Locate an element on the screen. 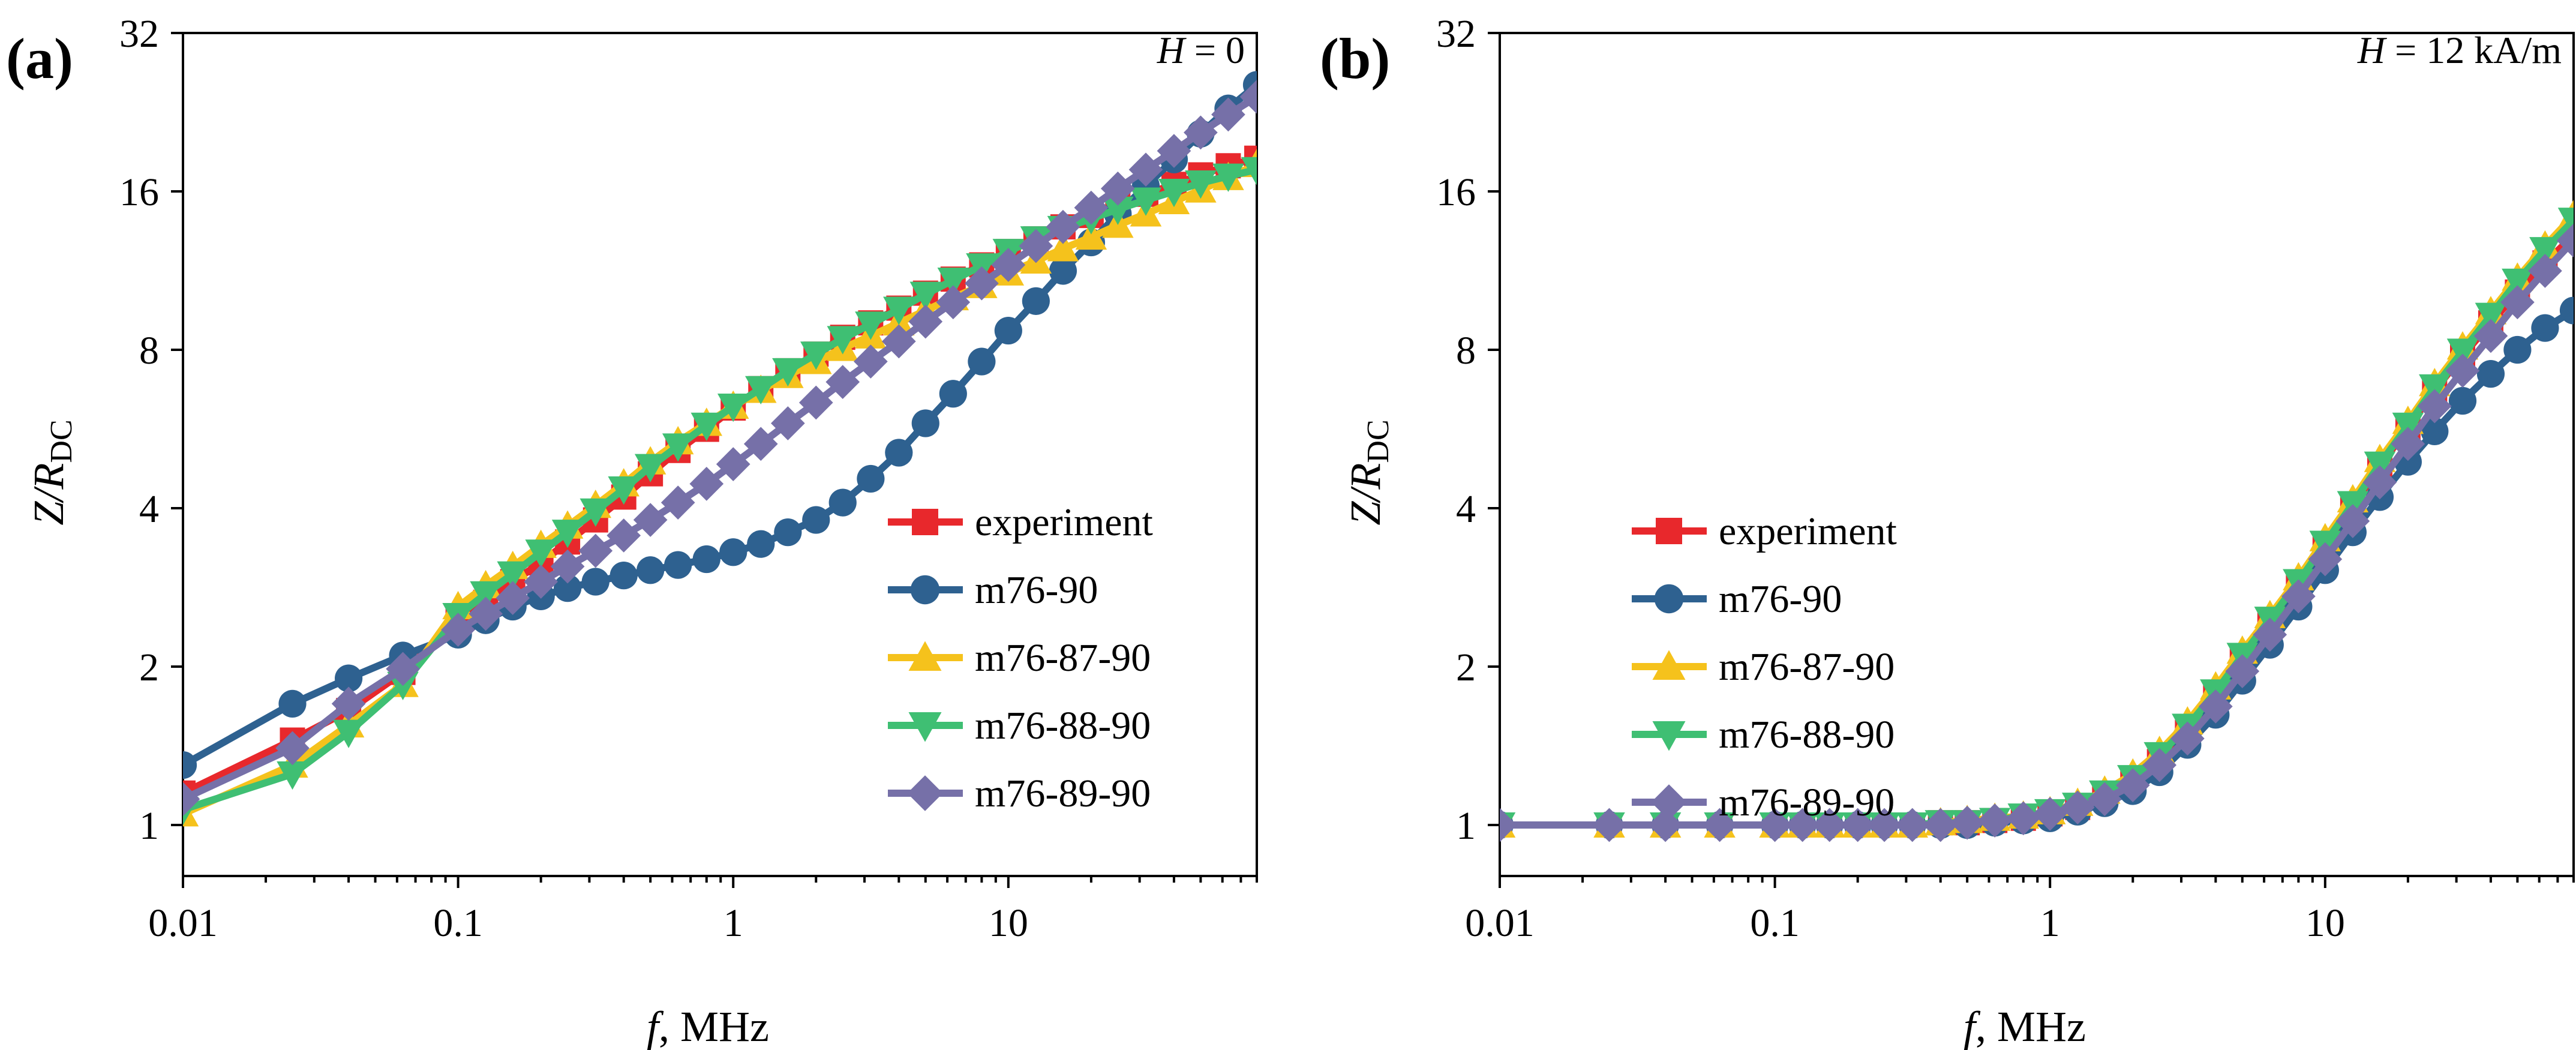 The height and width of the screenshot is (1050, 2576). y-tick-label: 16 is located at coordinates (139, 192).